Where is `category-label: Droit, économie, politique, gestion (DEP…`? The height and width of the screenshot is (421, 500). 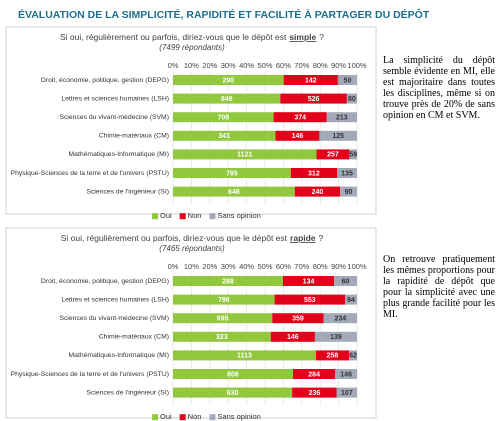 category-label: Droit, économie, politique, gestion (DEP… is located at coordinates (105, 281).